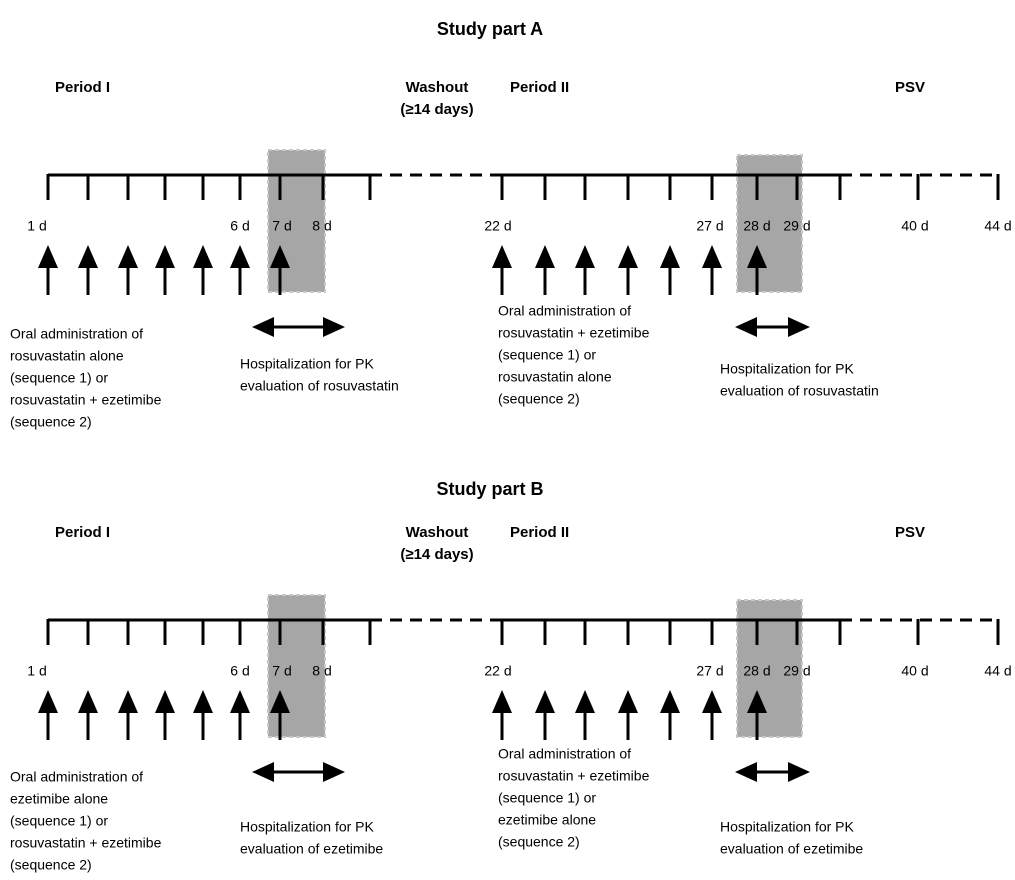 The image size is (1015, 880). What do you see at coordinates (489, 489) in the screenshot?
I see `part-title: Study part B` at bounding box center [489, 489].